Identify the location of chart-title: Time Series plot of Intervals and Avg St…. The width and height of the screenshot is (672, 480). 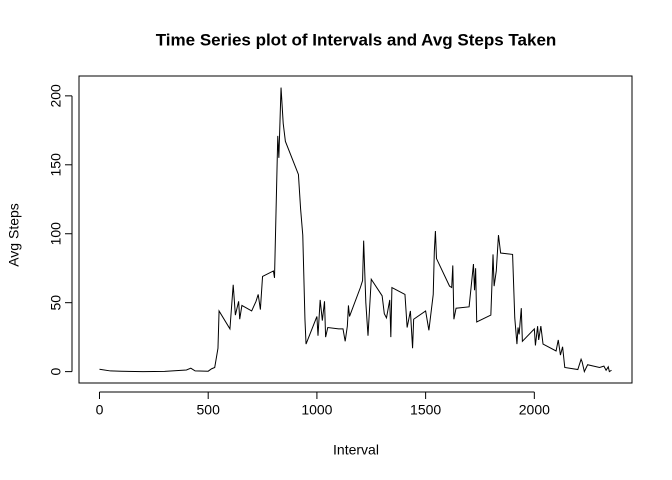
(356, 39).